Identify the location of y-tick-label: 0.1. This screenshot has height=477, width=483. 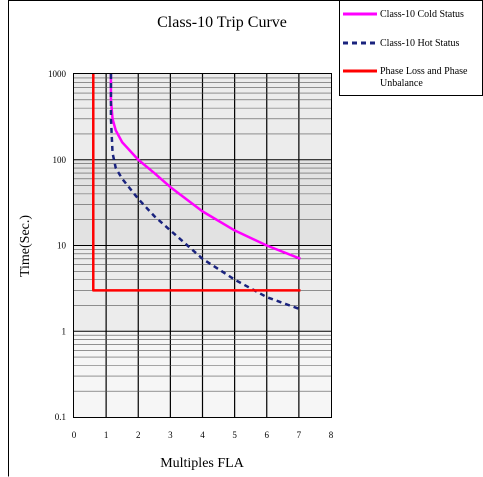
(60, 417).